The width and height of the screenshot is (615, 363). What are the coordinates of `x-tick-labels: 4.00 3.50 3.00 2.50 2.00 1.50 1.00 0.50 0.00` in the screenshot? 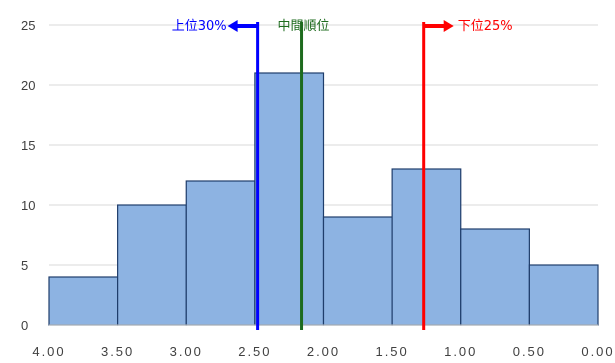 It's located at (323, 351).